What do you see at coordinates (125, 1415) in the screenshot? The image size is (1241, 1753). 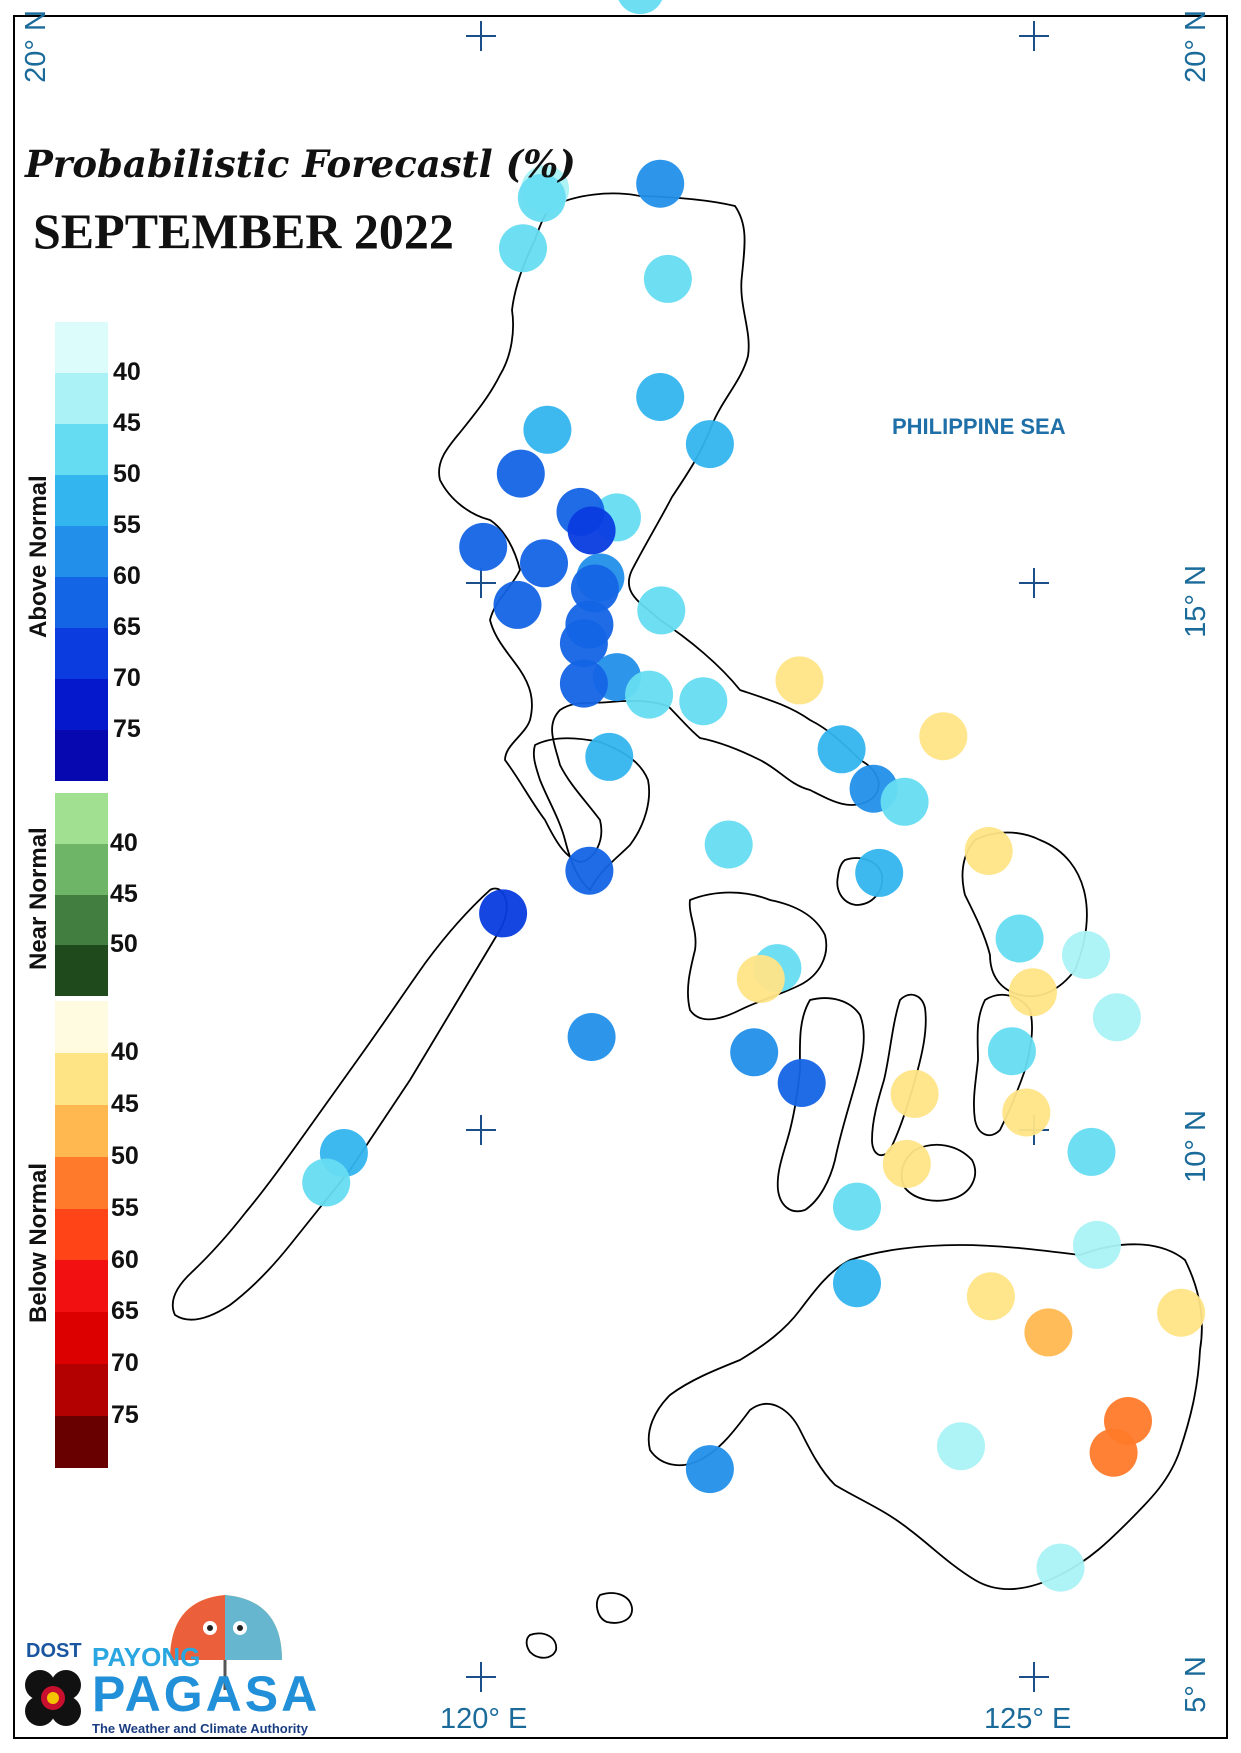 I see `legend-tick: 75` at bounding box center [125, 1415].